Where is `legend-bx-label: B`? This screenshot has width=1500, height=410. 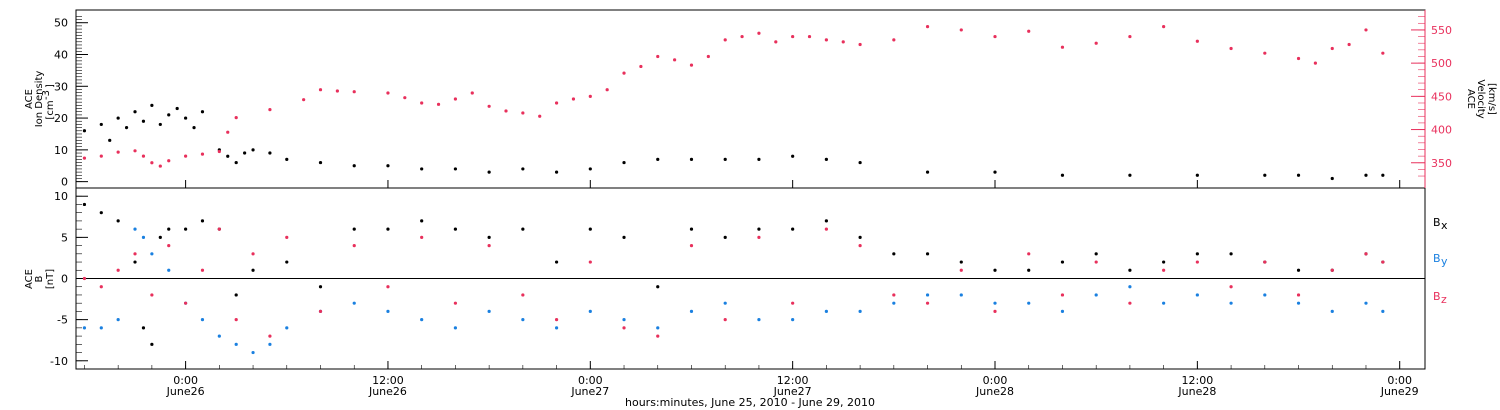 legend-bx-label: B is located at coordinates (1437, 222).